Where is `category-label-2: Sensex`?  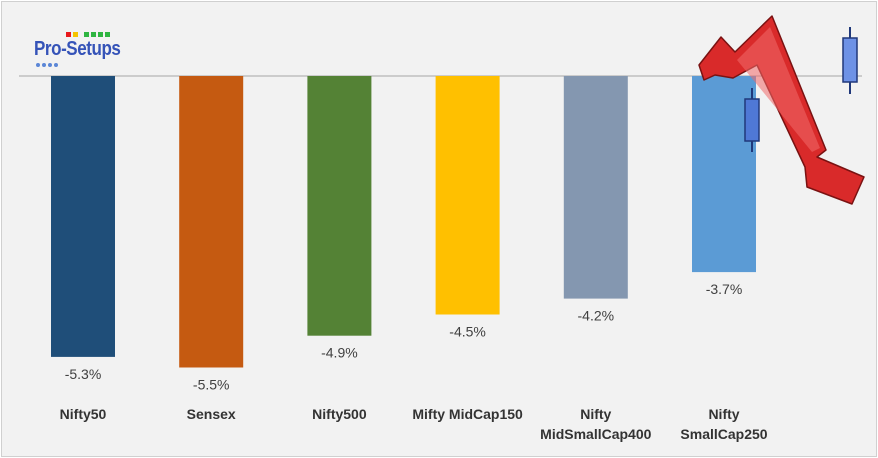 category-label-2: Sensex is located at coordinates (211, 414).